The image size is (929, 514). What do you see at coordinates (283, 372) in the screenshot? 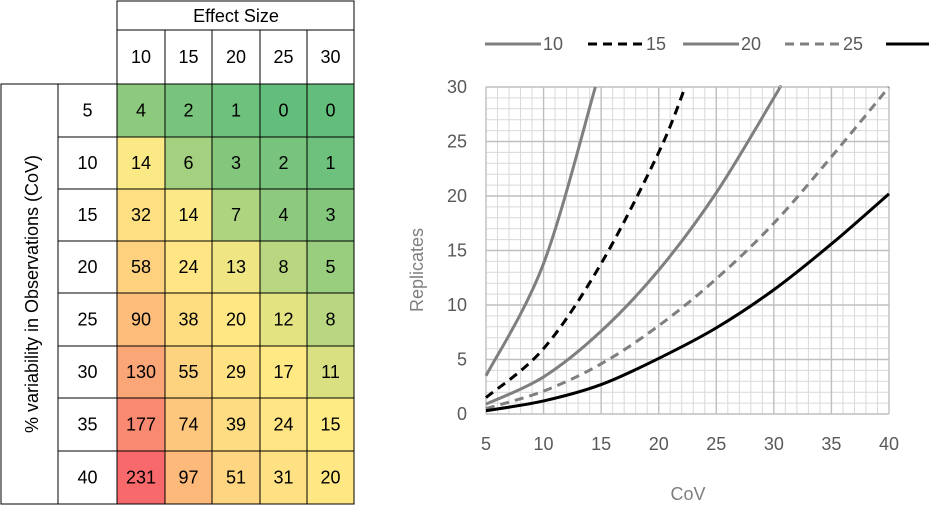
I see `table-cell-value: 17` at bounding box center [283, 372].